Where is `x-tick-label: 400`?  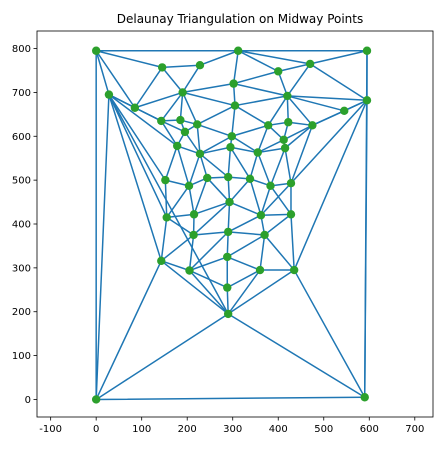 x-tick-label: 400 is located at coordinates (278, 429).